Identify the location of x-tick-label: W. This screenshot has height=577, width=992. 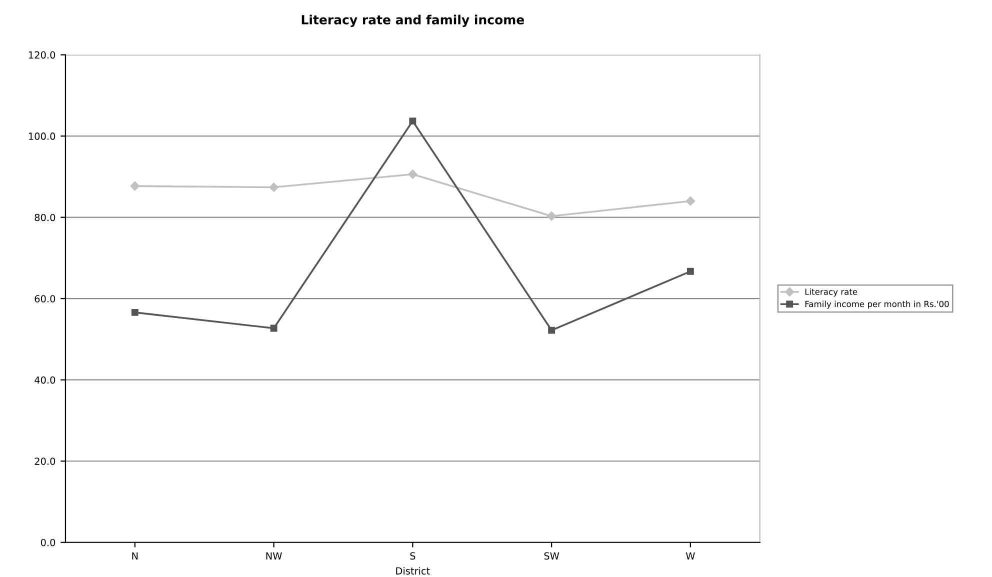
(690, 556).